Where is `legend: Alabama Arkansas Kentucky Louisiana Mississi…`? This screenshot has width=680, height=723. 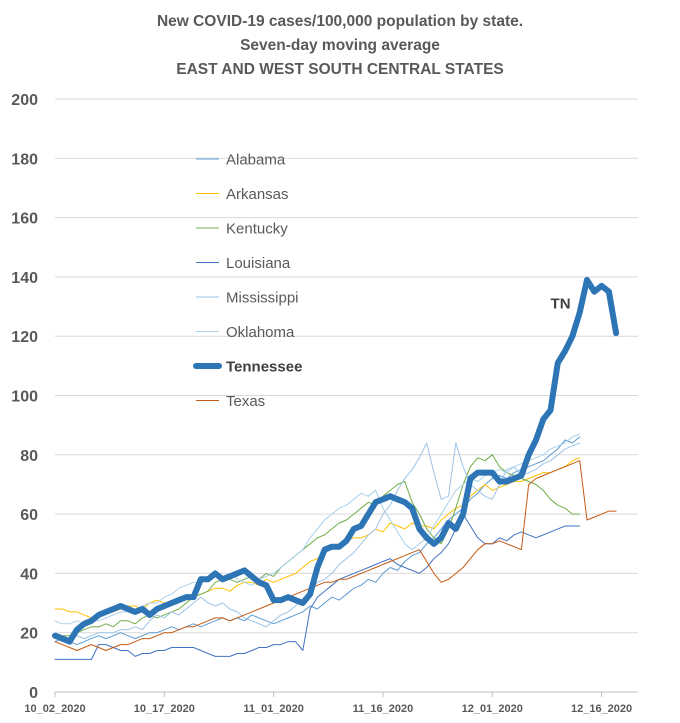
legend: Alabama Arkansas Kentucky Louisiana Mississi… is located at coordinates (247, 281).